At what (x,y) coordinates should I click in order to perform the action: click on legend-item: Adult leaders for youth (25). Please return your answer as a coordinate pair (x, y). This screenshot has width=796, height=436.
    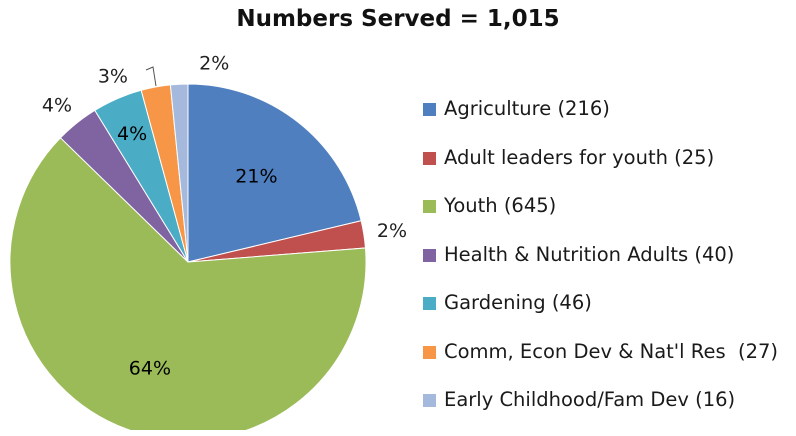
    Looking at the image, I should click on (607, 169).